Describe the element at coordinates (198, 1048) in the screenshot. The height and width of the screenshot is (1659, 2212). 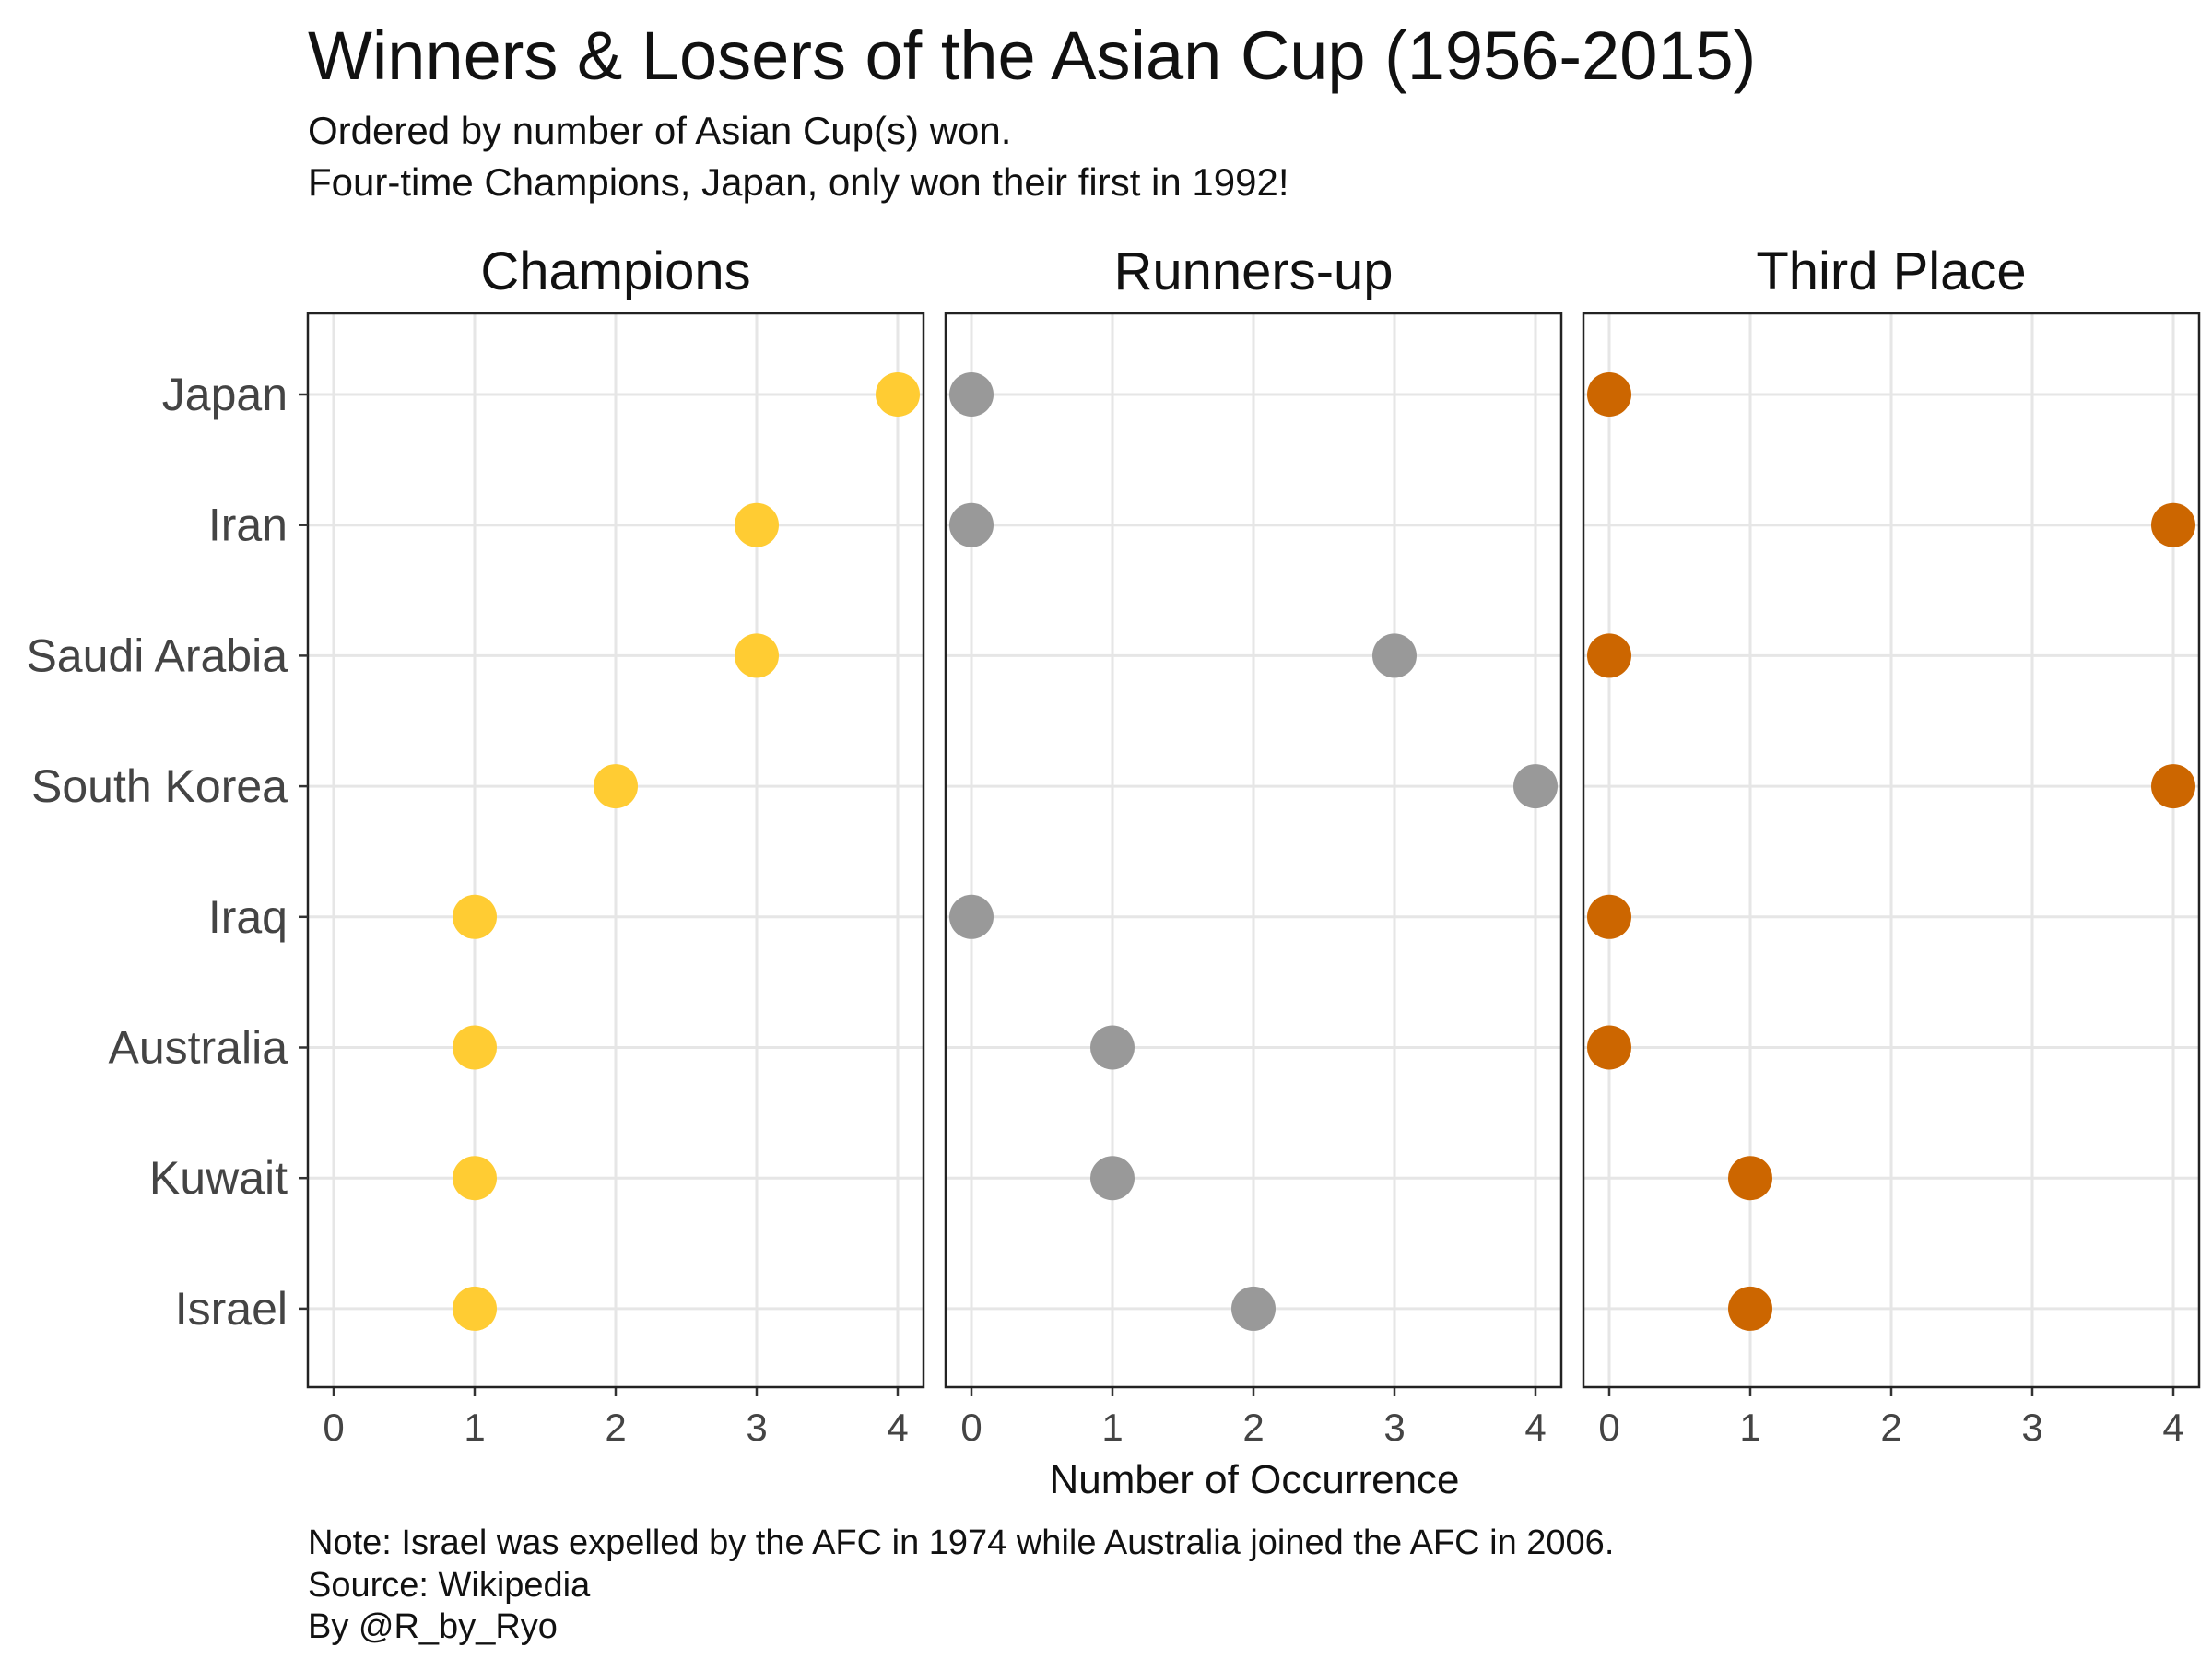
I see `y-tick-label-australia: Australia` at that location.